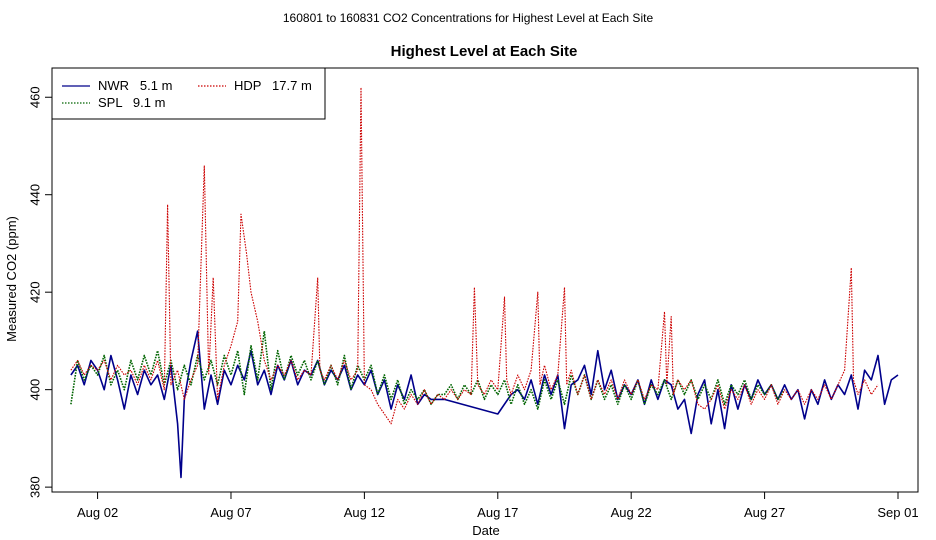 The image size is (936, 540). Describe the element at coordinates (273, 85) in the screenshot. I see `legend-label-hdp: HDP 17.7 m` at that location.